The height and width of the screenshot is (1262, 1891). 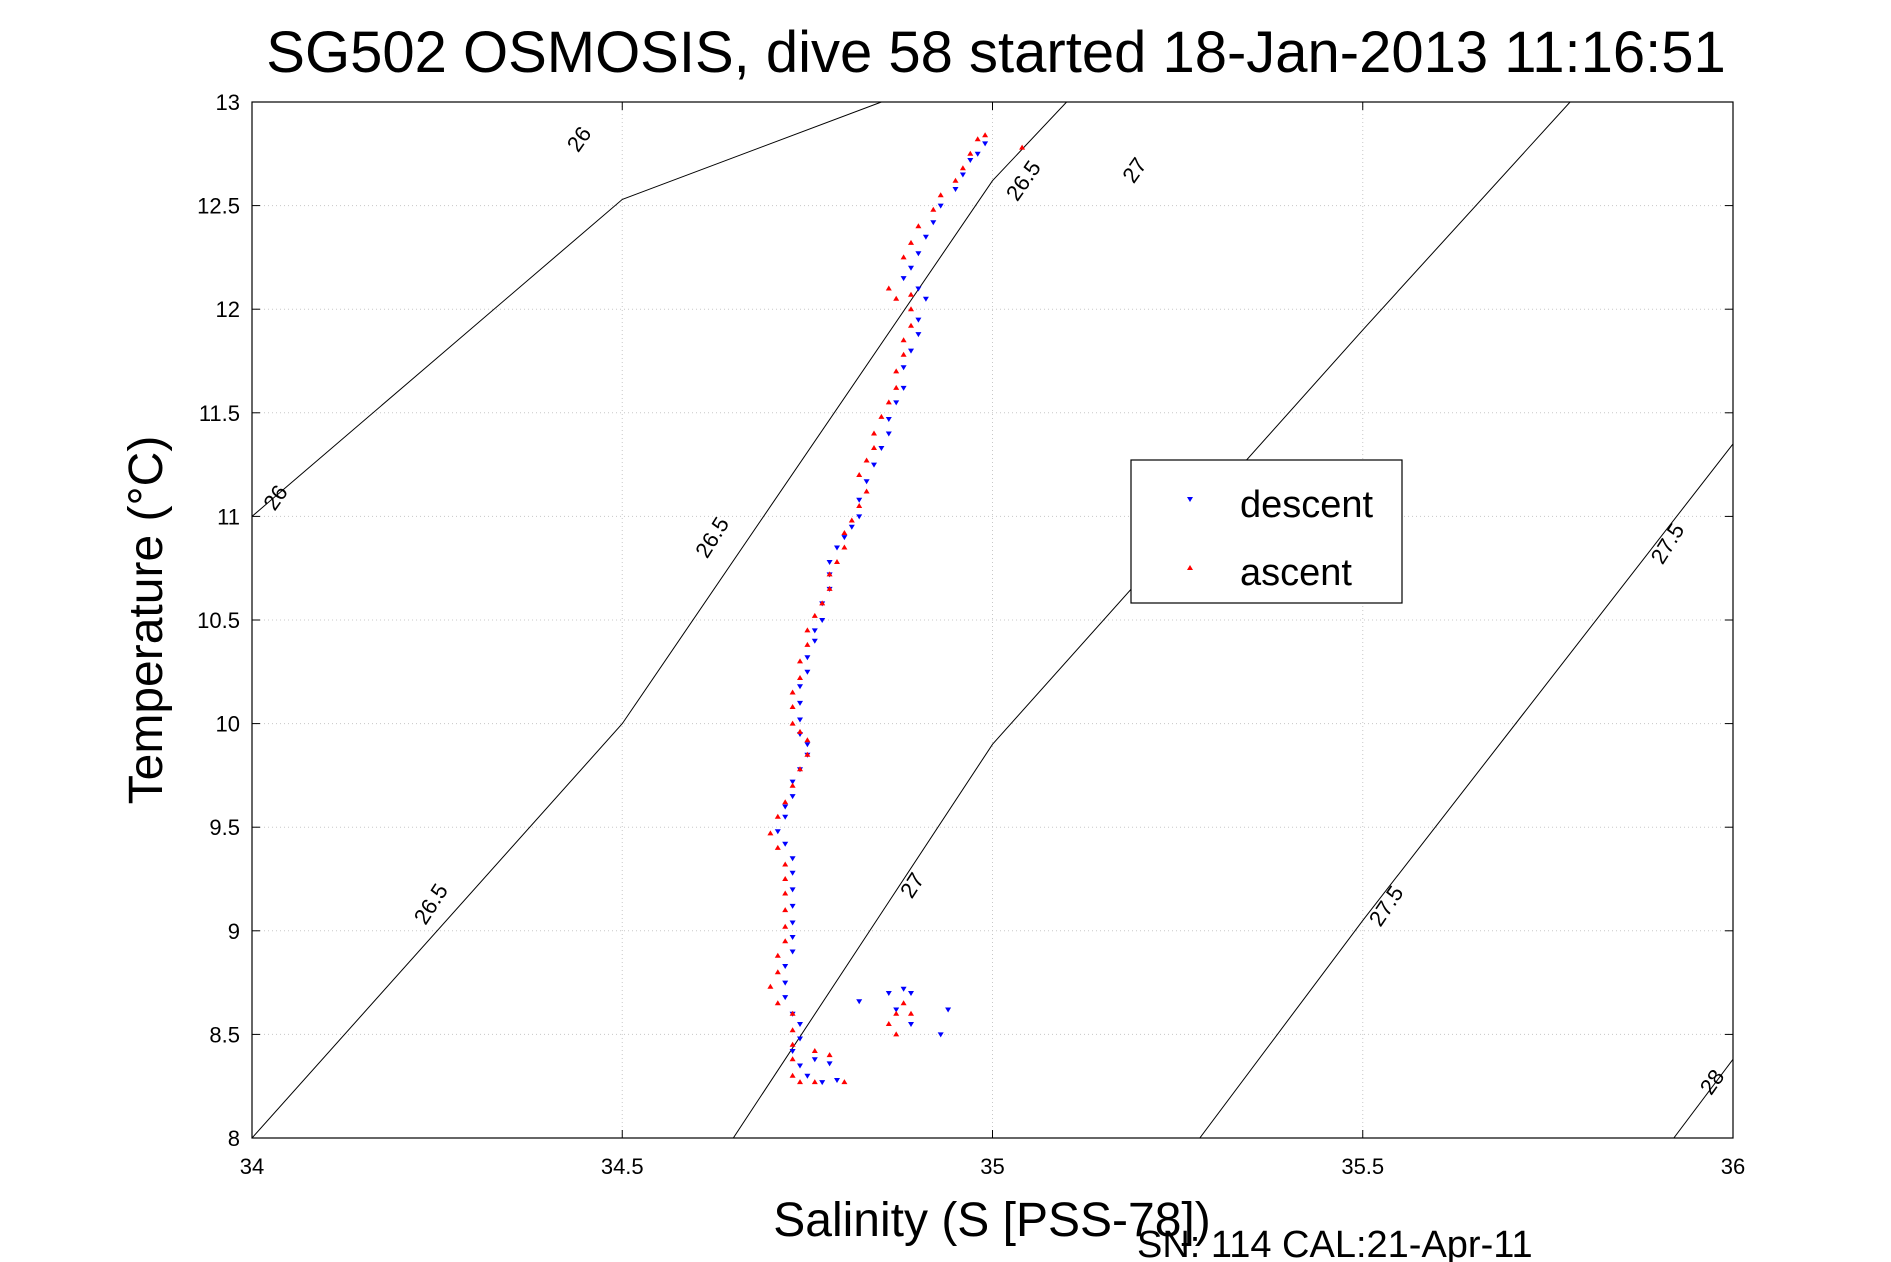 I want to click on y-tick-label: 11, so click(x=228, y=516).